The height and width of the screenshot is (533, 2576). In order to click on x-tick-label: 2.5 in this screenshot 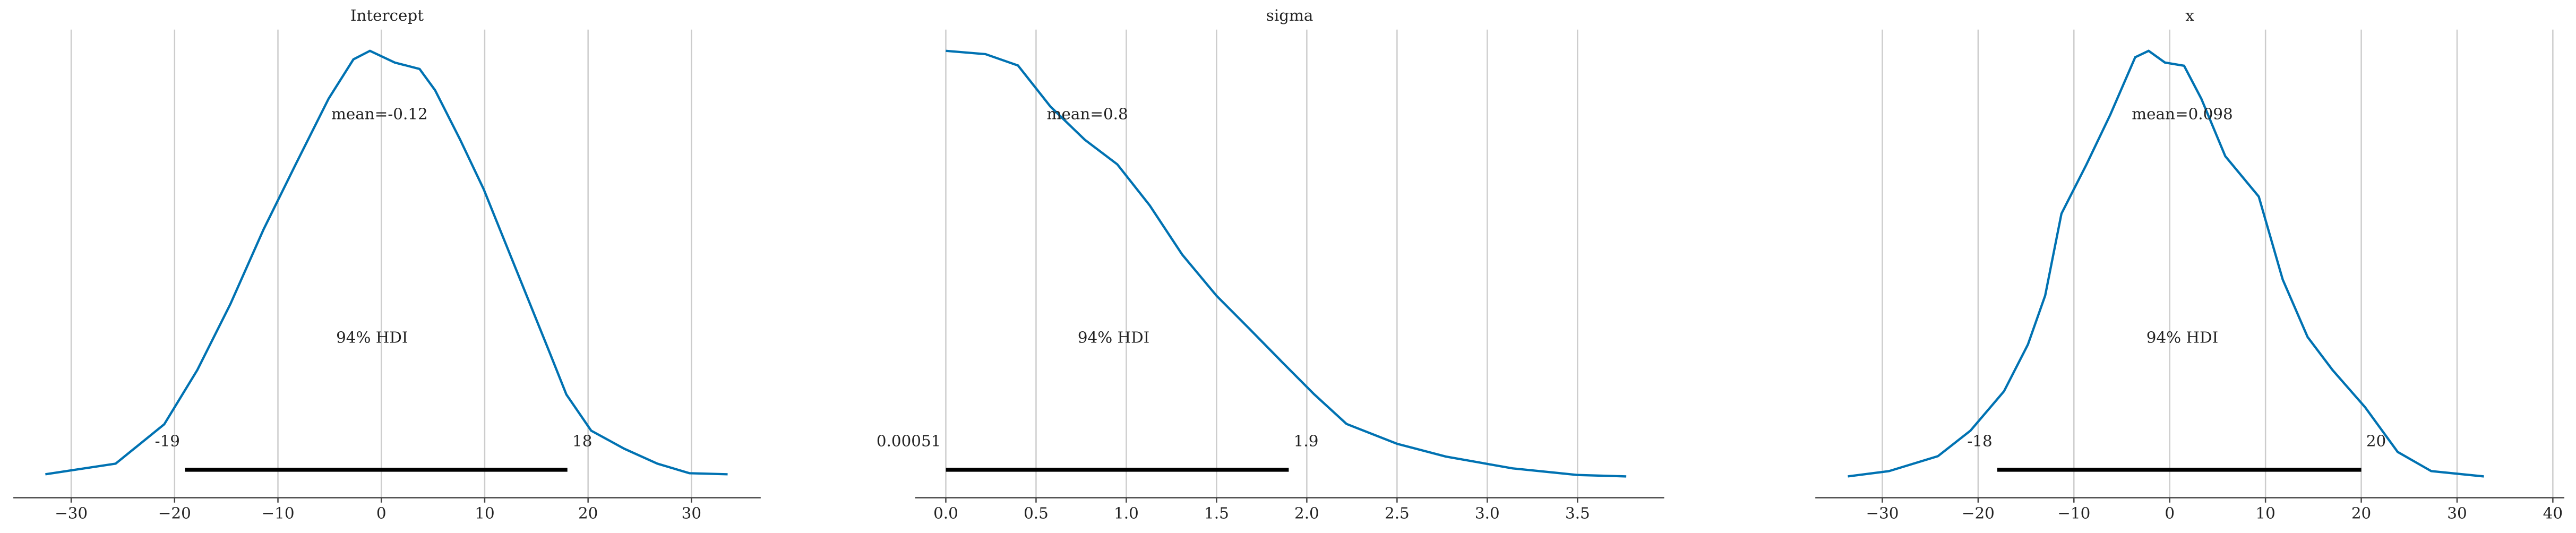, I will do `click(1398, 513)`.